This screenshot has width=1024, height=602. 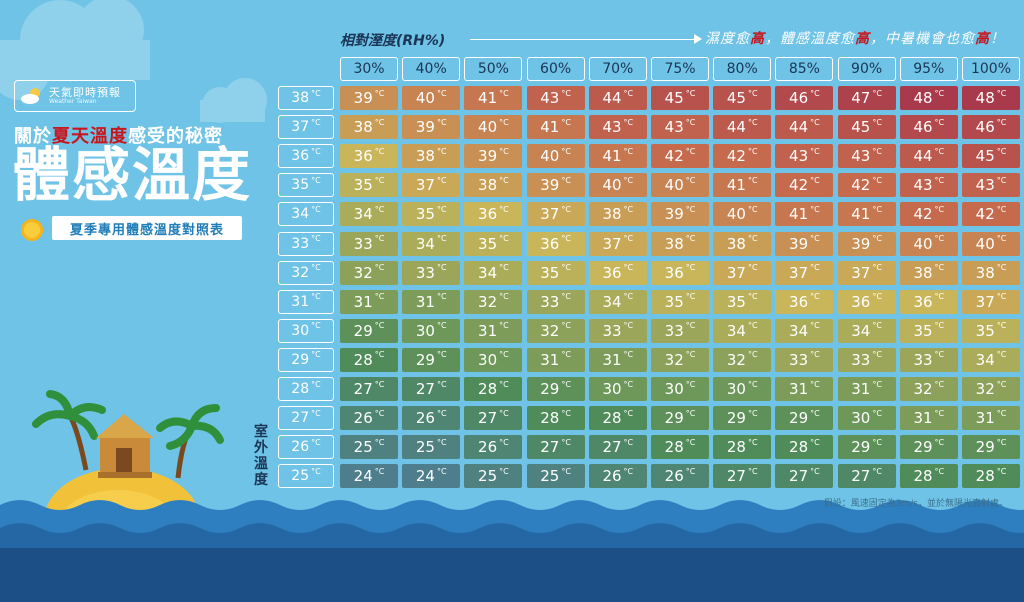 I want to click on temperature-header: 34 °C, so click(x=306, y=214).